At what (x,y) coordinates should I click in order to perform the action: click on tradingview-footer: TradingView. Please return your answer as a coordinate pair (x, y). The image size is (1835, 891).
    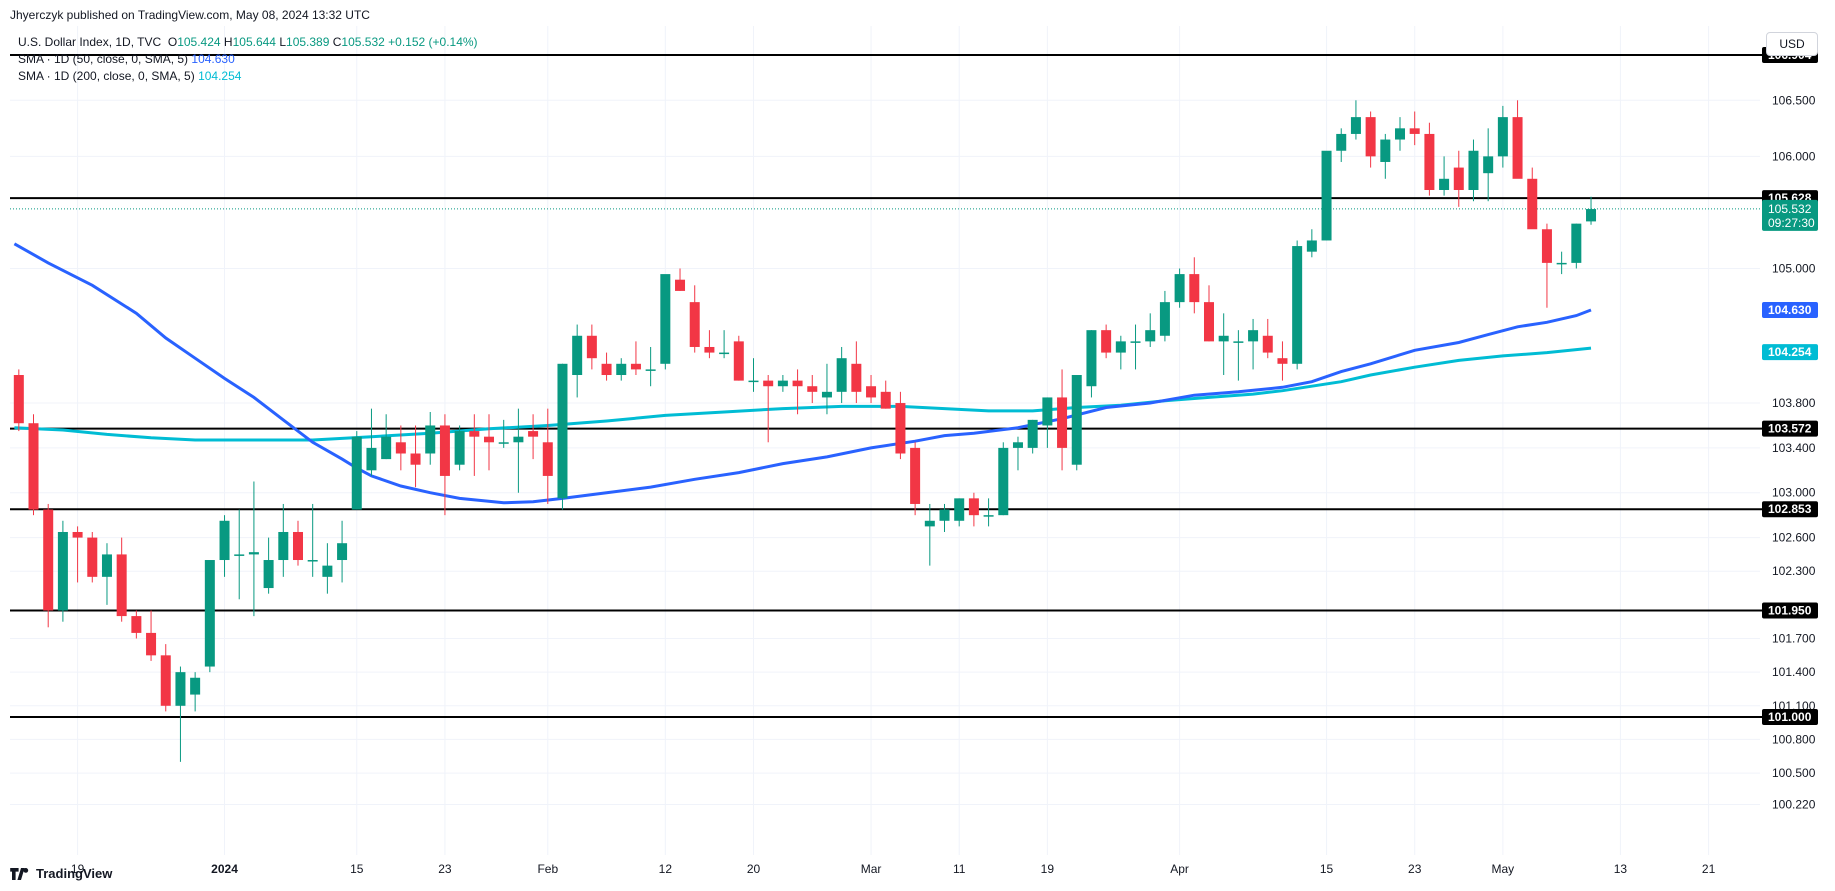
    Looking at the image, I should click on (61, 873).